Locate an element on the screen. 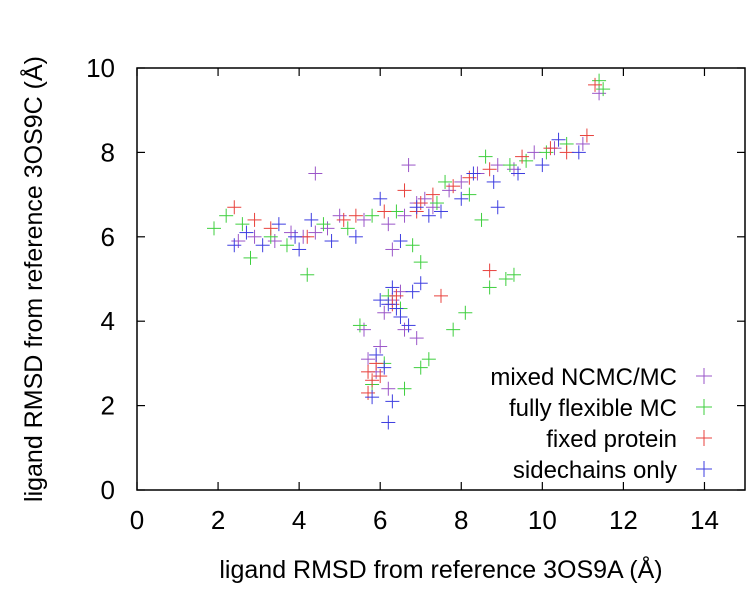  y-tick-label: 8 is located at coordinates (108, 152).